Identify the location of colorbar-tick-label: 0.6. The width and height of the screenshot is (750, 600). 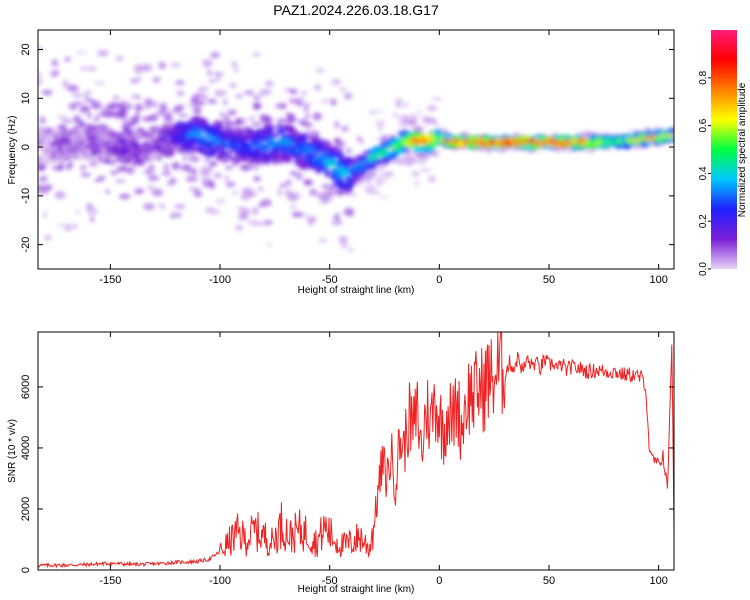
(703, 125).